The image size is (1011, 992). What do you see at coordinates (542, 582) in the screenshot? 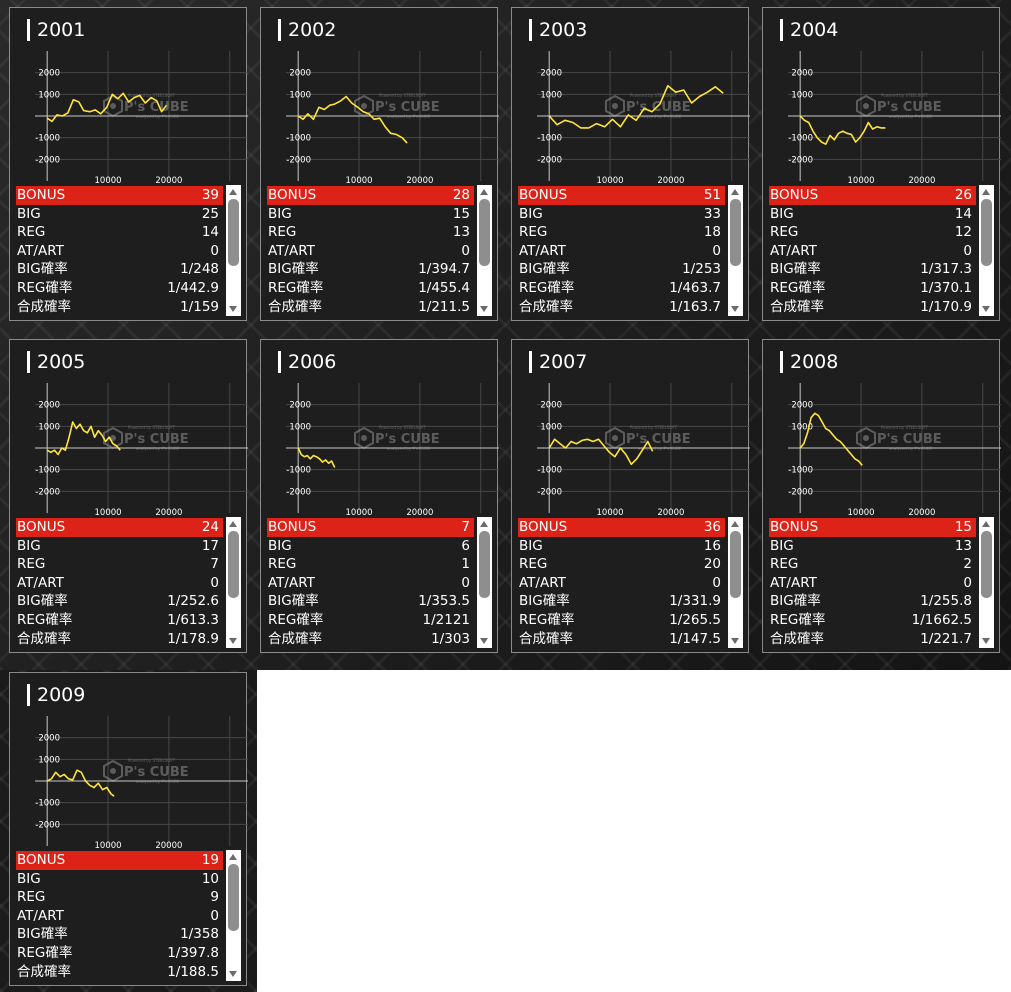
I see `stat-label: AT/ART` at bounding box center [542, 582].